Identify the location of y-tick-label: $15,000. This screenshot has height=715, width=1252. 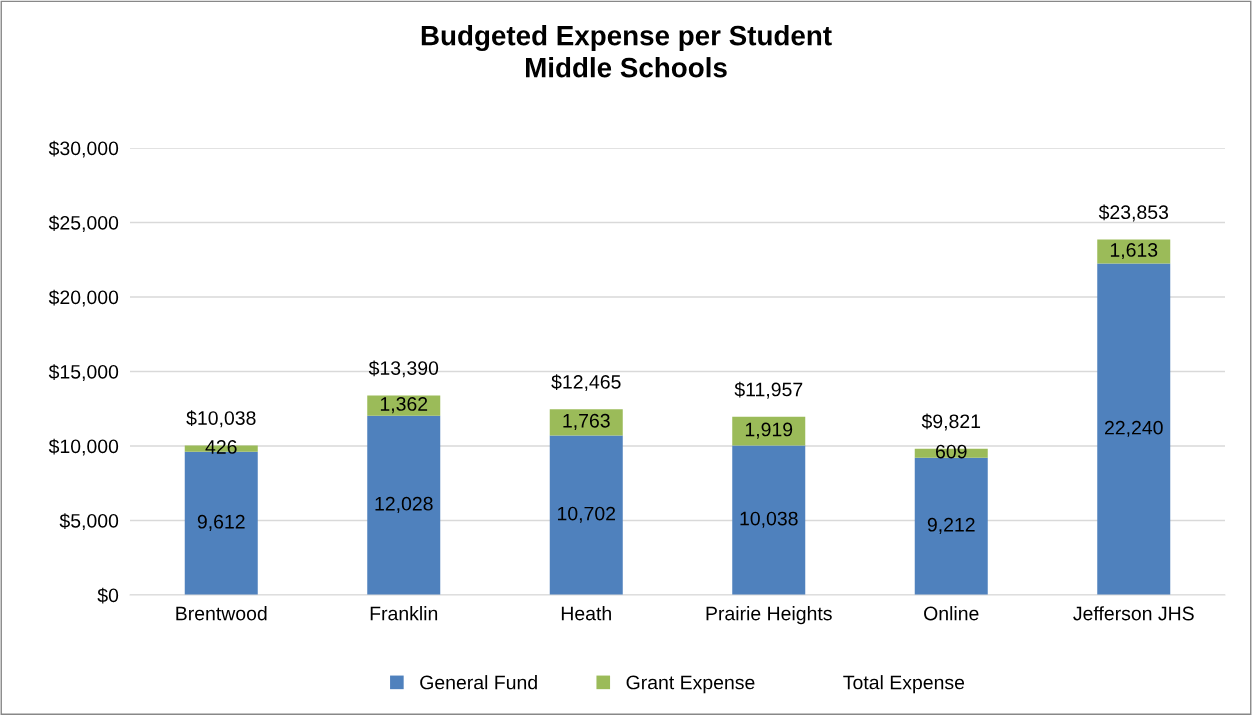
(83, 373).